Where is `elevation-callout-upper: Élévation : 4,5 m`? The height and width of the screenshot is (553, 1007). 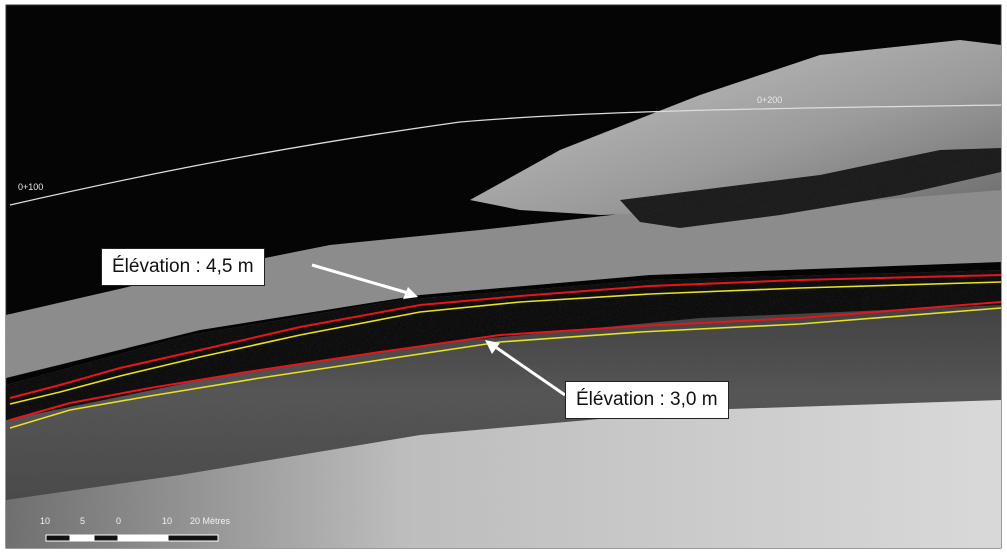
elevation-callout-upper: Élévation : 4,5 m is located at coordinates (183, 267).